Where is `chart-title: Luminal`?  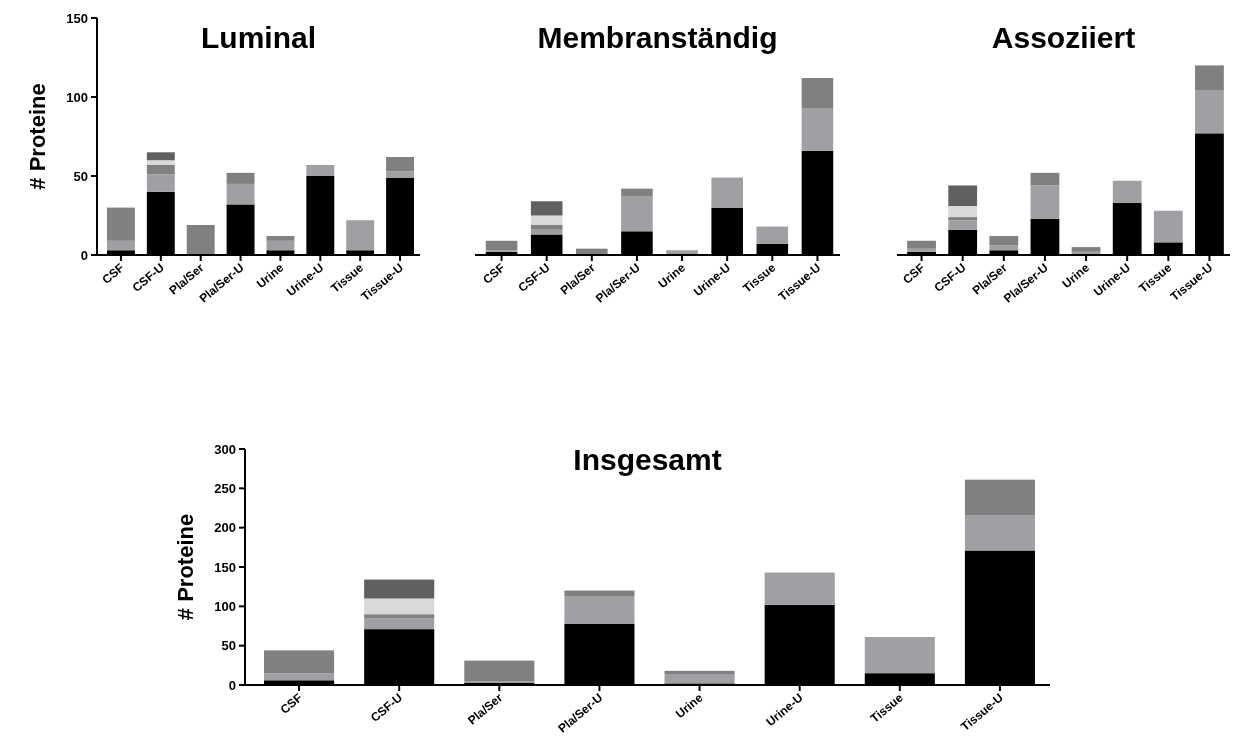
chart-title: Luminal is located at coordinates (258, 37).